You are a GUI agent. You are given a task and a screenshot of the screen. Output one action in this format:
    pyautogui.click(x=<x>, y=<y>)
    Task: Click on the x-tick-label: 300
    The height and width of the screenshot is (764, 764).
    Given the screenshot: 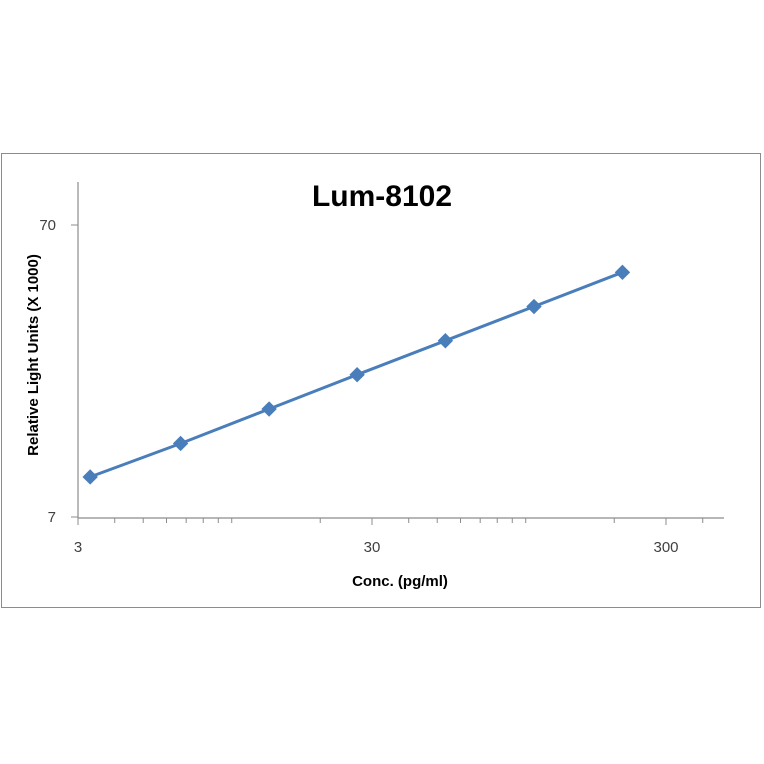 What is the action you would take?
    pyautogui.click(x=665, y=547)
    